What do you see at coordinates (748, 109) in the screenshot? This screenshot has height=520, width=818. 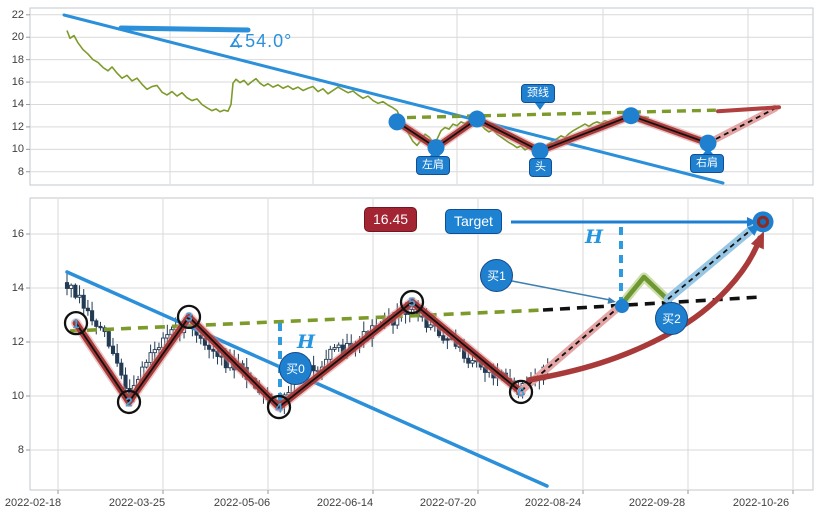 I see `recent-red-line` at bounding box center [748, 109].